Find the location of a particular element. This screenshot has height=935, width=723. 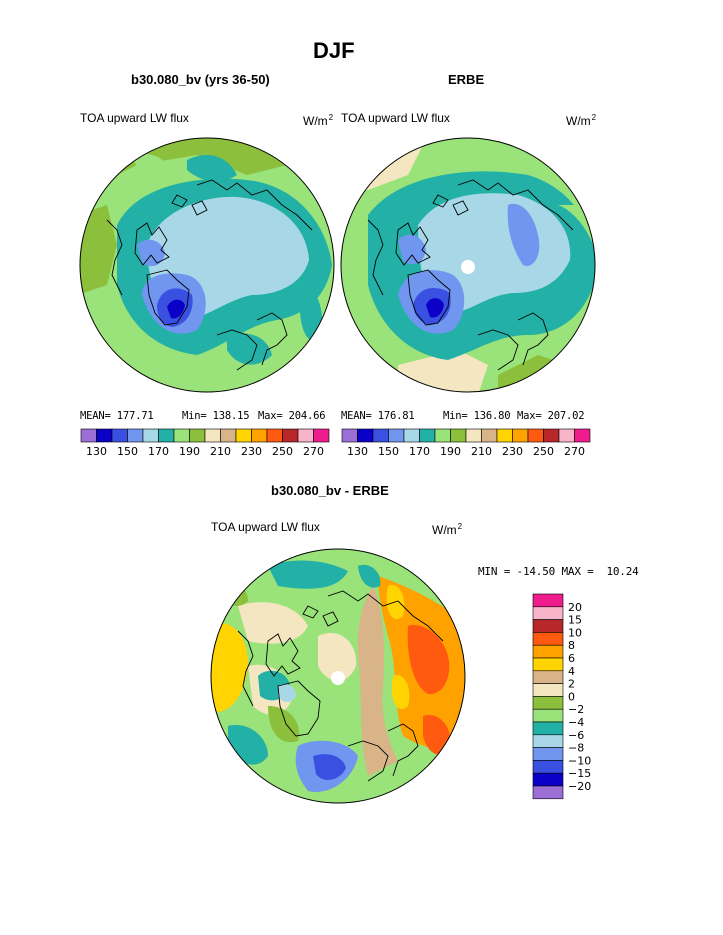

panel-obs-min: Min= 136.80 is located at coordinates (477, 416).